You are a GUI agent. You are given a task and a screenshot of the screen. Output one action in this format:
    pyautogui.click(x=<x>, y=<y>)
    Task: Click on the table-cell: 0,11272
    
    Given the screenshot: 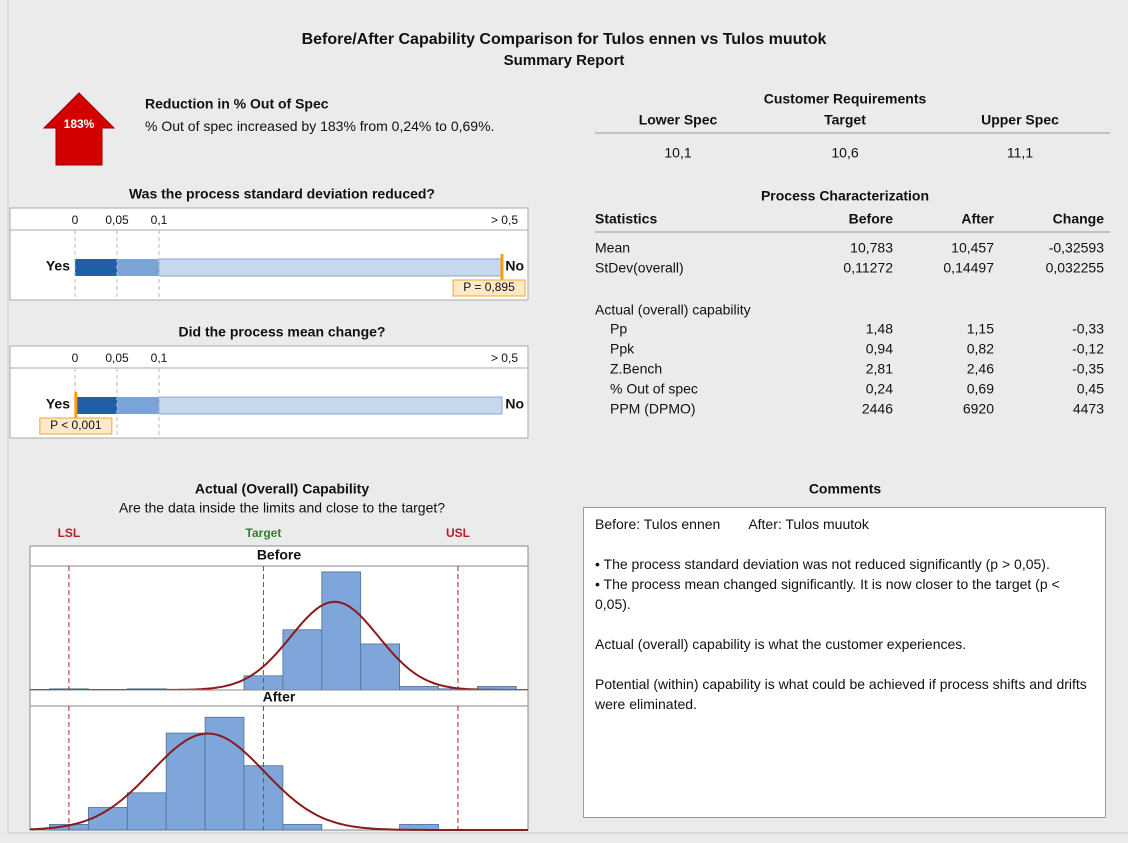 What is the action you would take?
    pyautogui.click(x=868, y=268)
    